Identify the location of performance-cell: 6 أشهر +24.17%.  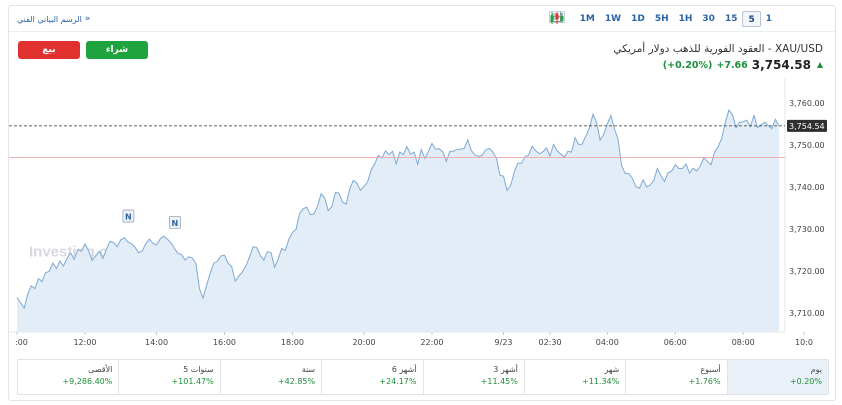
(371, 377).